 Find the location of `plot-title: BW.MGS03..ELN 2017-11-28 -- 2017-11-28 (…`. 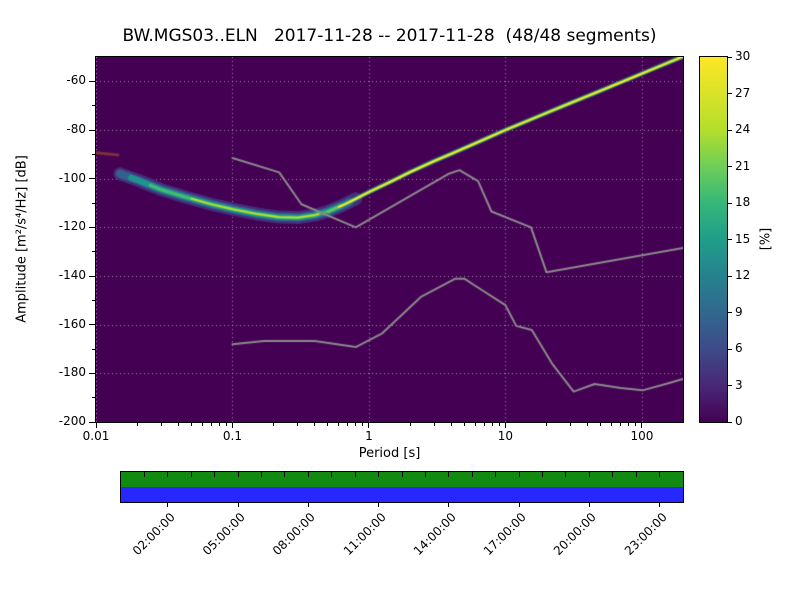

plot-title: BW.MGS03..ELN 2017-11-28 -- 2017-11-28 (… is located at coordinates (389, 36).